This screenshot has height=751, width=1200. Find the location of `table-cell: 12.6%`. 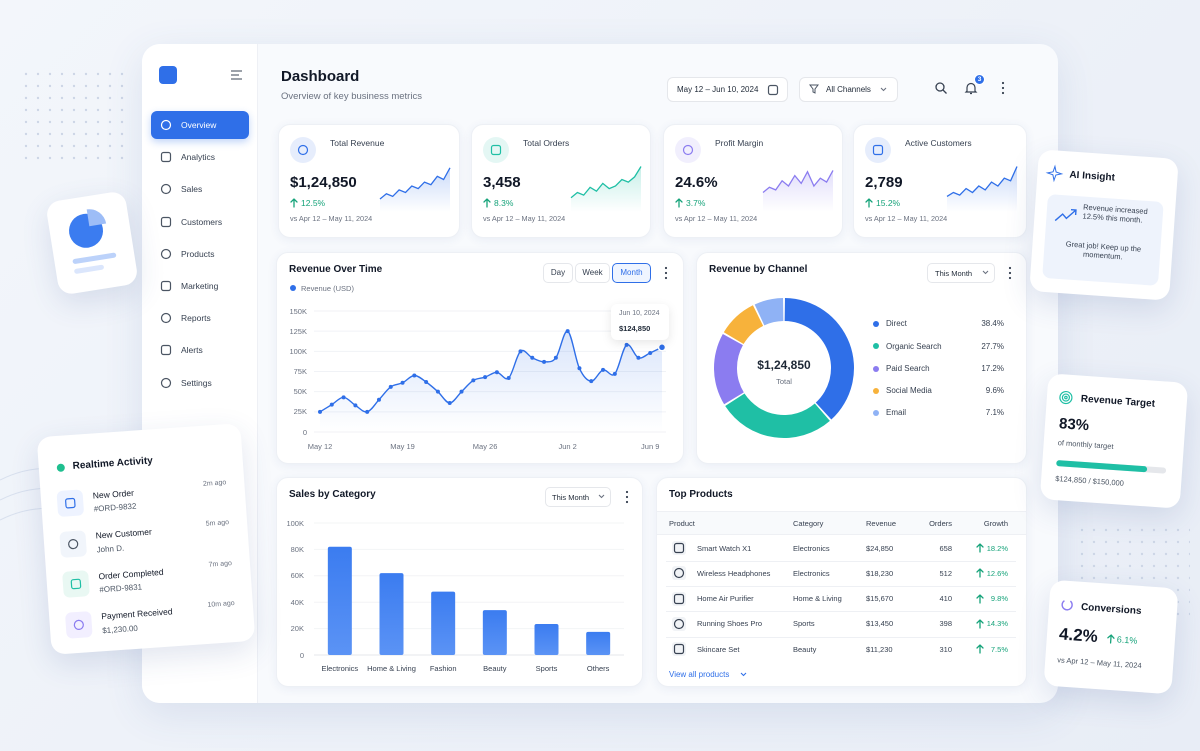

table-cell: 12.6% is located at coordinates (997, 573).